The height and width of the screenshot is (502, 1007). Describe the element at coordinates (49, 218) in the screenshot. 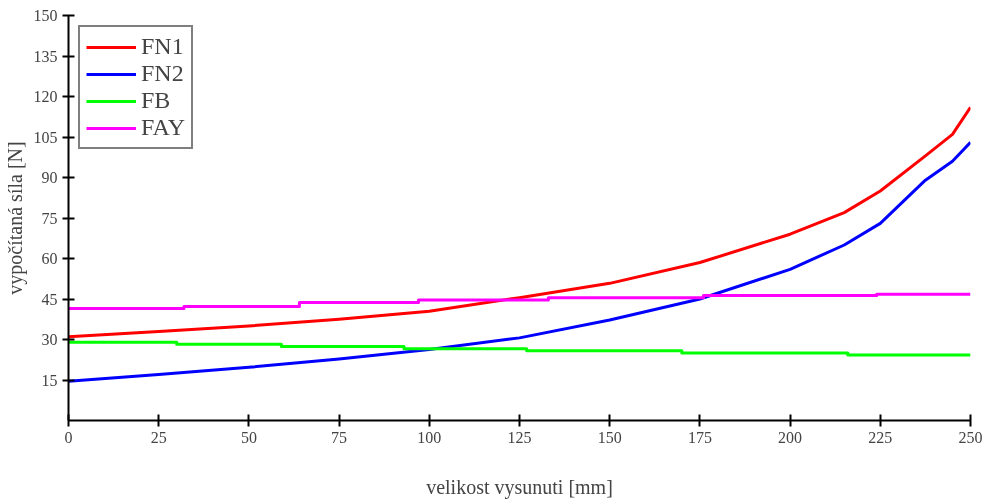

I see `y-tick-label: 75` at that location.